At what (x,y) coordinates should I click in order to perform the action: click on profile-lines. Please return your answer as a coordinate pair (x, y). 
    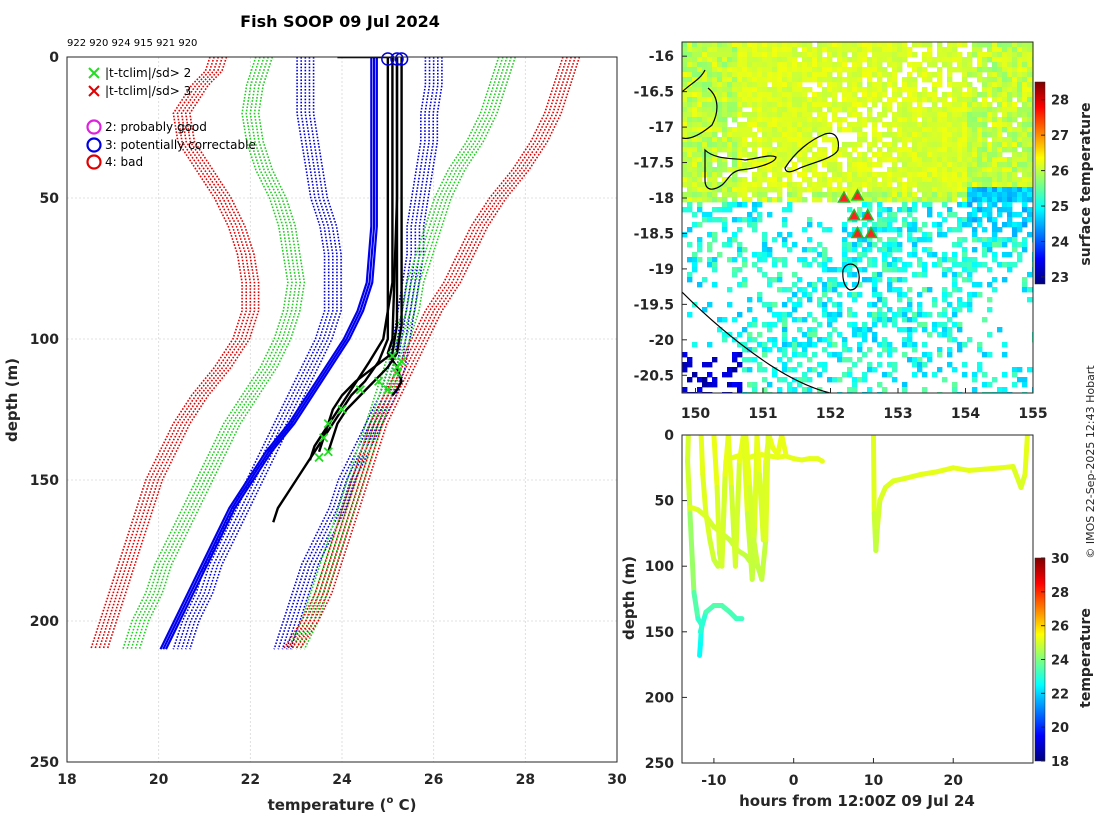
    Looking at the image, I should click on (337, 290).